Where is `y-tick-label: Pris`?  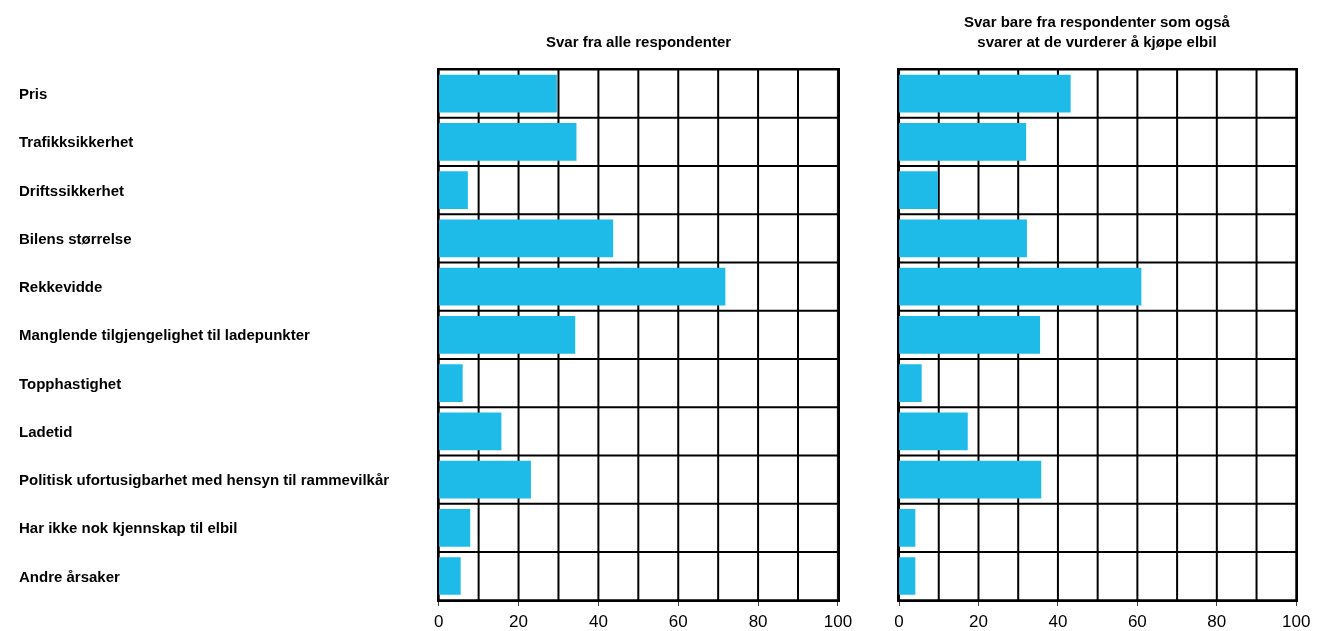
y-tick-label: Pris is located at coordinates (33, 93).